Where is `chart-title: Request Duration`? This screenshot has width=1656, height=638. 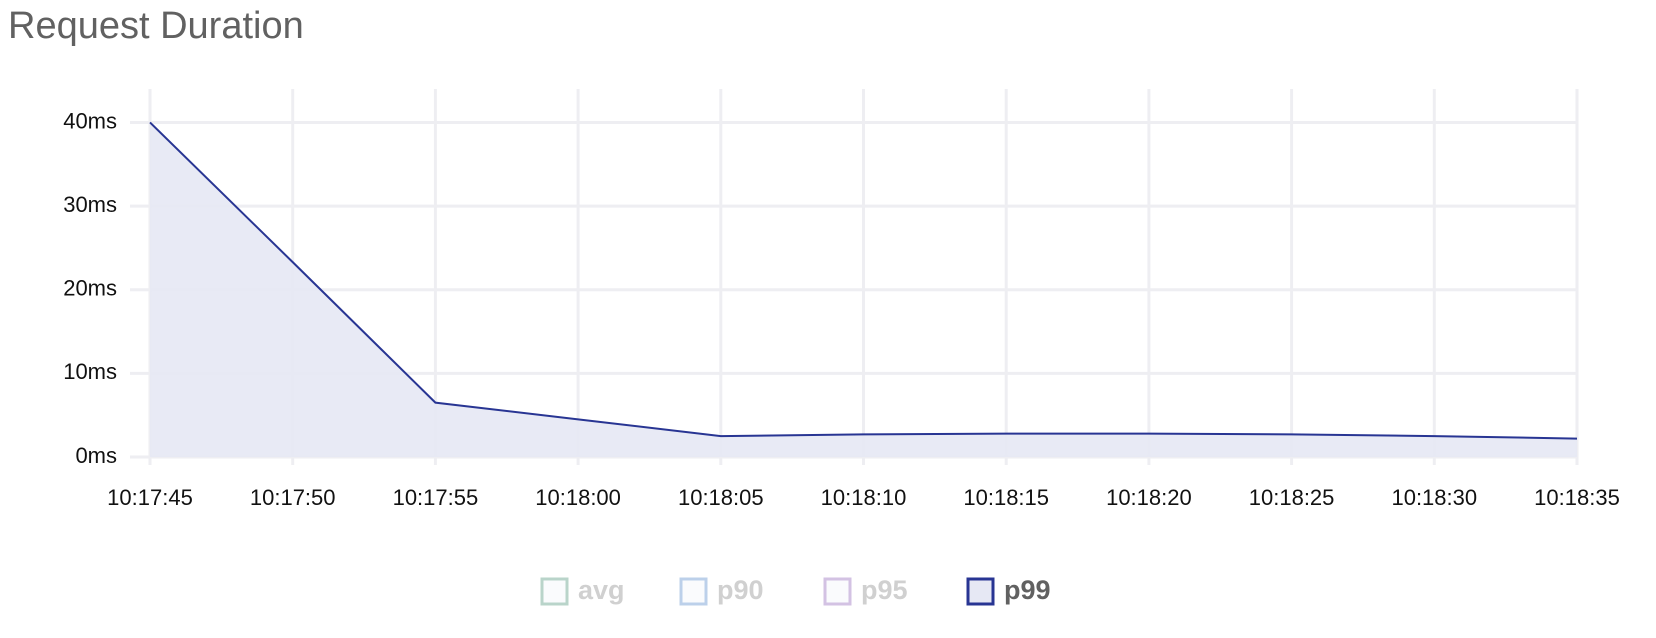 chart-title: Request Duration is located at coordinates (156, 26).